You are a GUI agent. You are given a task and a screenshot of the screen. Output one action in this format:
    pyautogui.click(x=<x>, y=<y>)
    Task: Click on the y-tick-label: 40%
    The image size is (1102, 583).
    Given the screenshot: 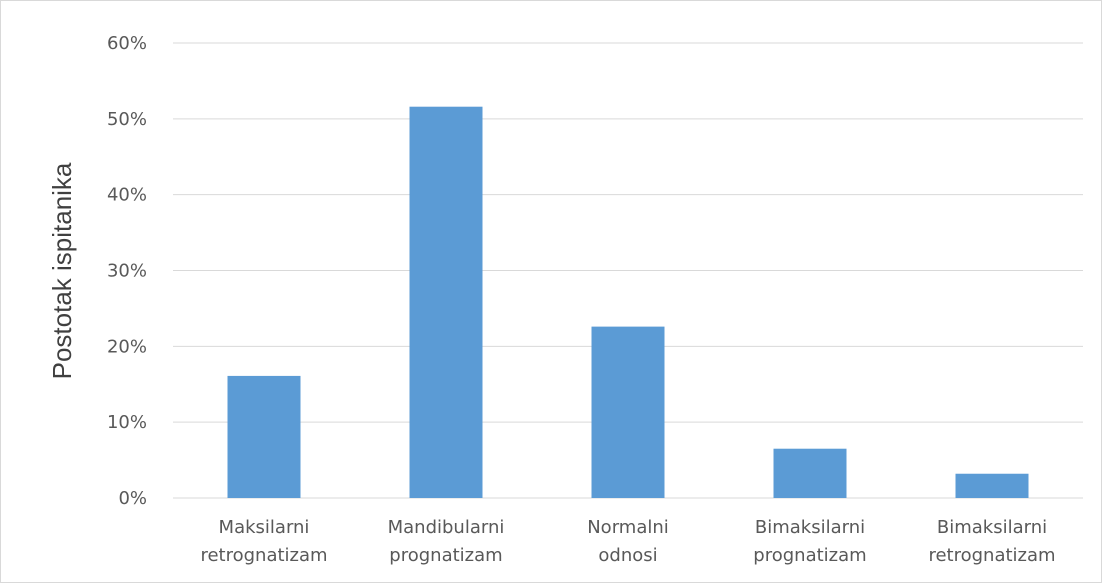 What is the action you would take?
    pyautogui.click(x=127, y=195)
    